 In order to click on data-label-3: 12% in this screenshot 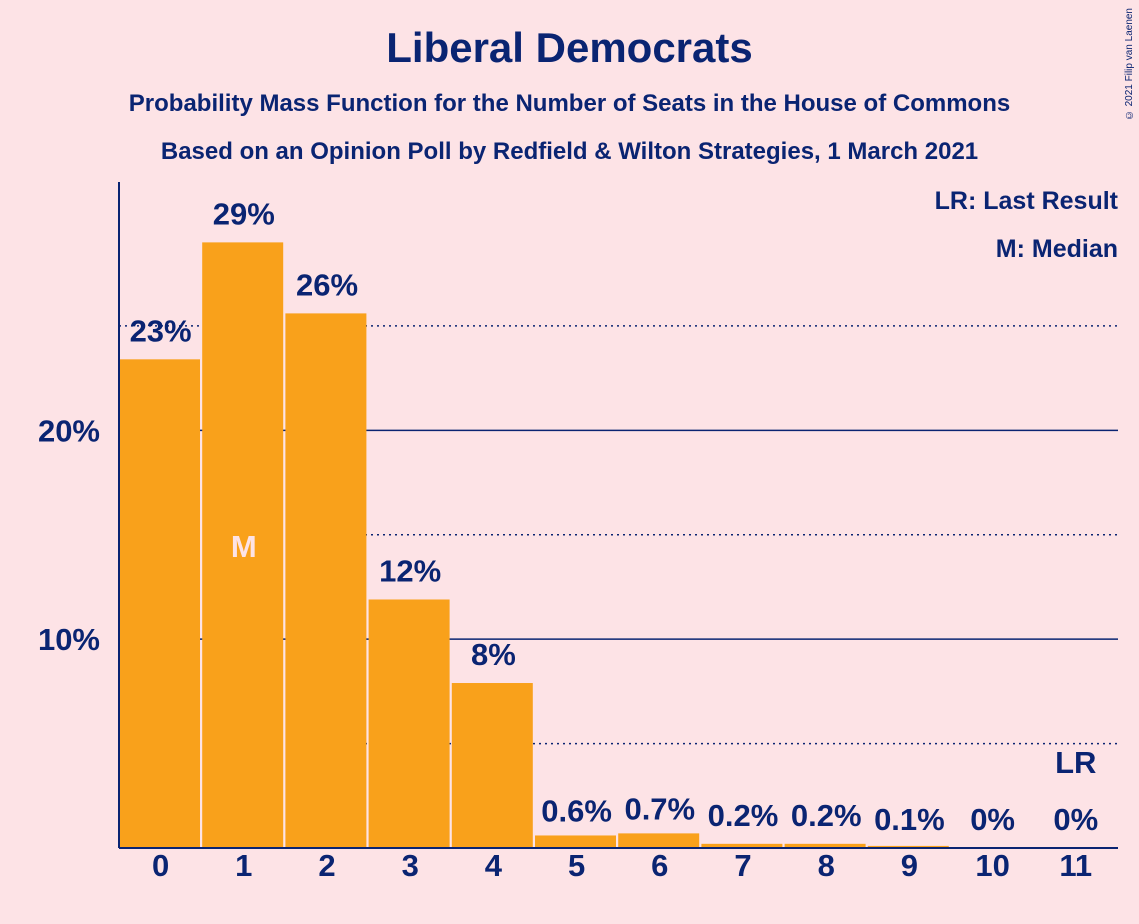, I will do `click(410, 570)`.